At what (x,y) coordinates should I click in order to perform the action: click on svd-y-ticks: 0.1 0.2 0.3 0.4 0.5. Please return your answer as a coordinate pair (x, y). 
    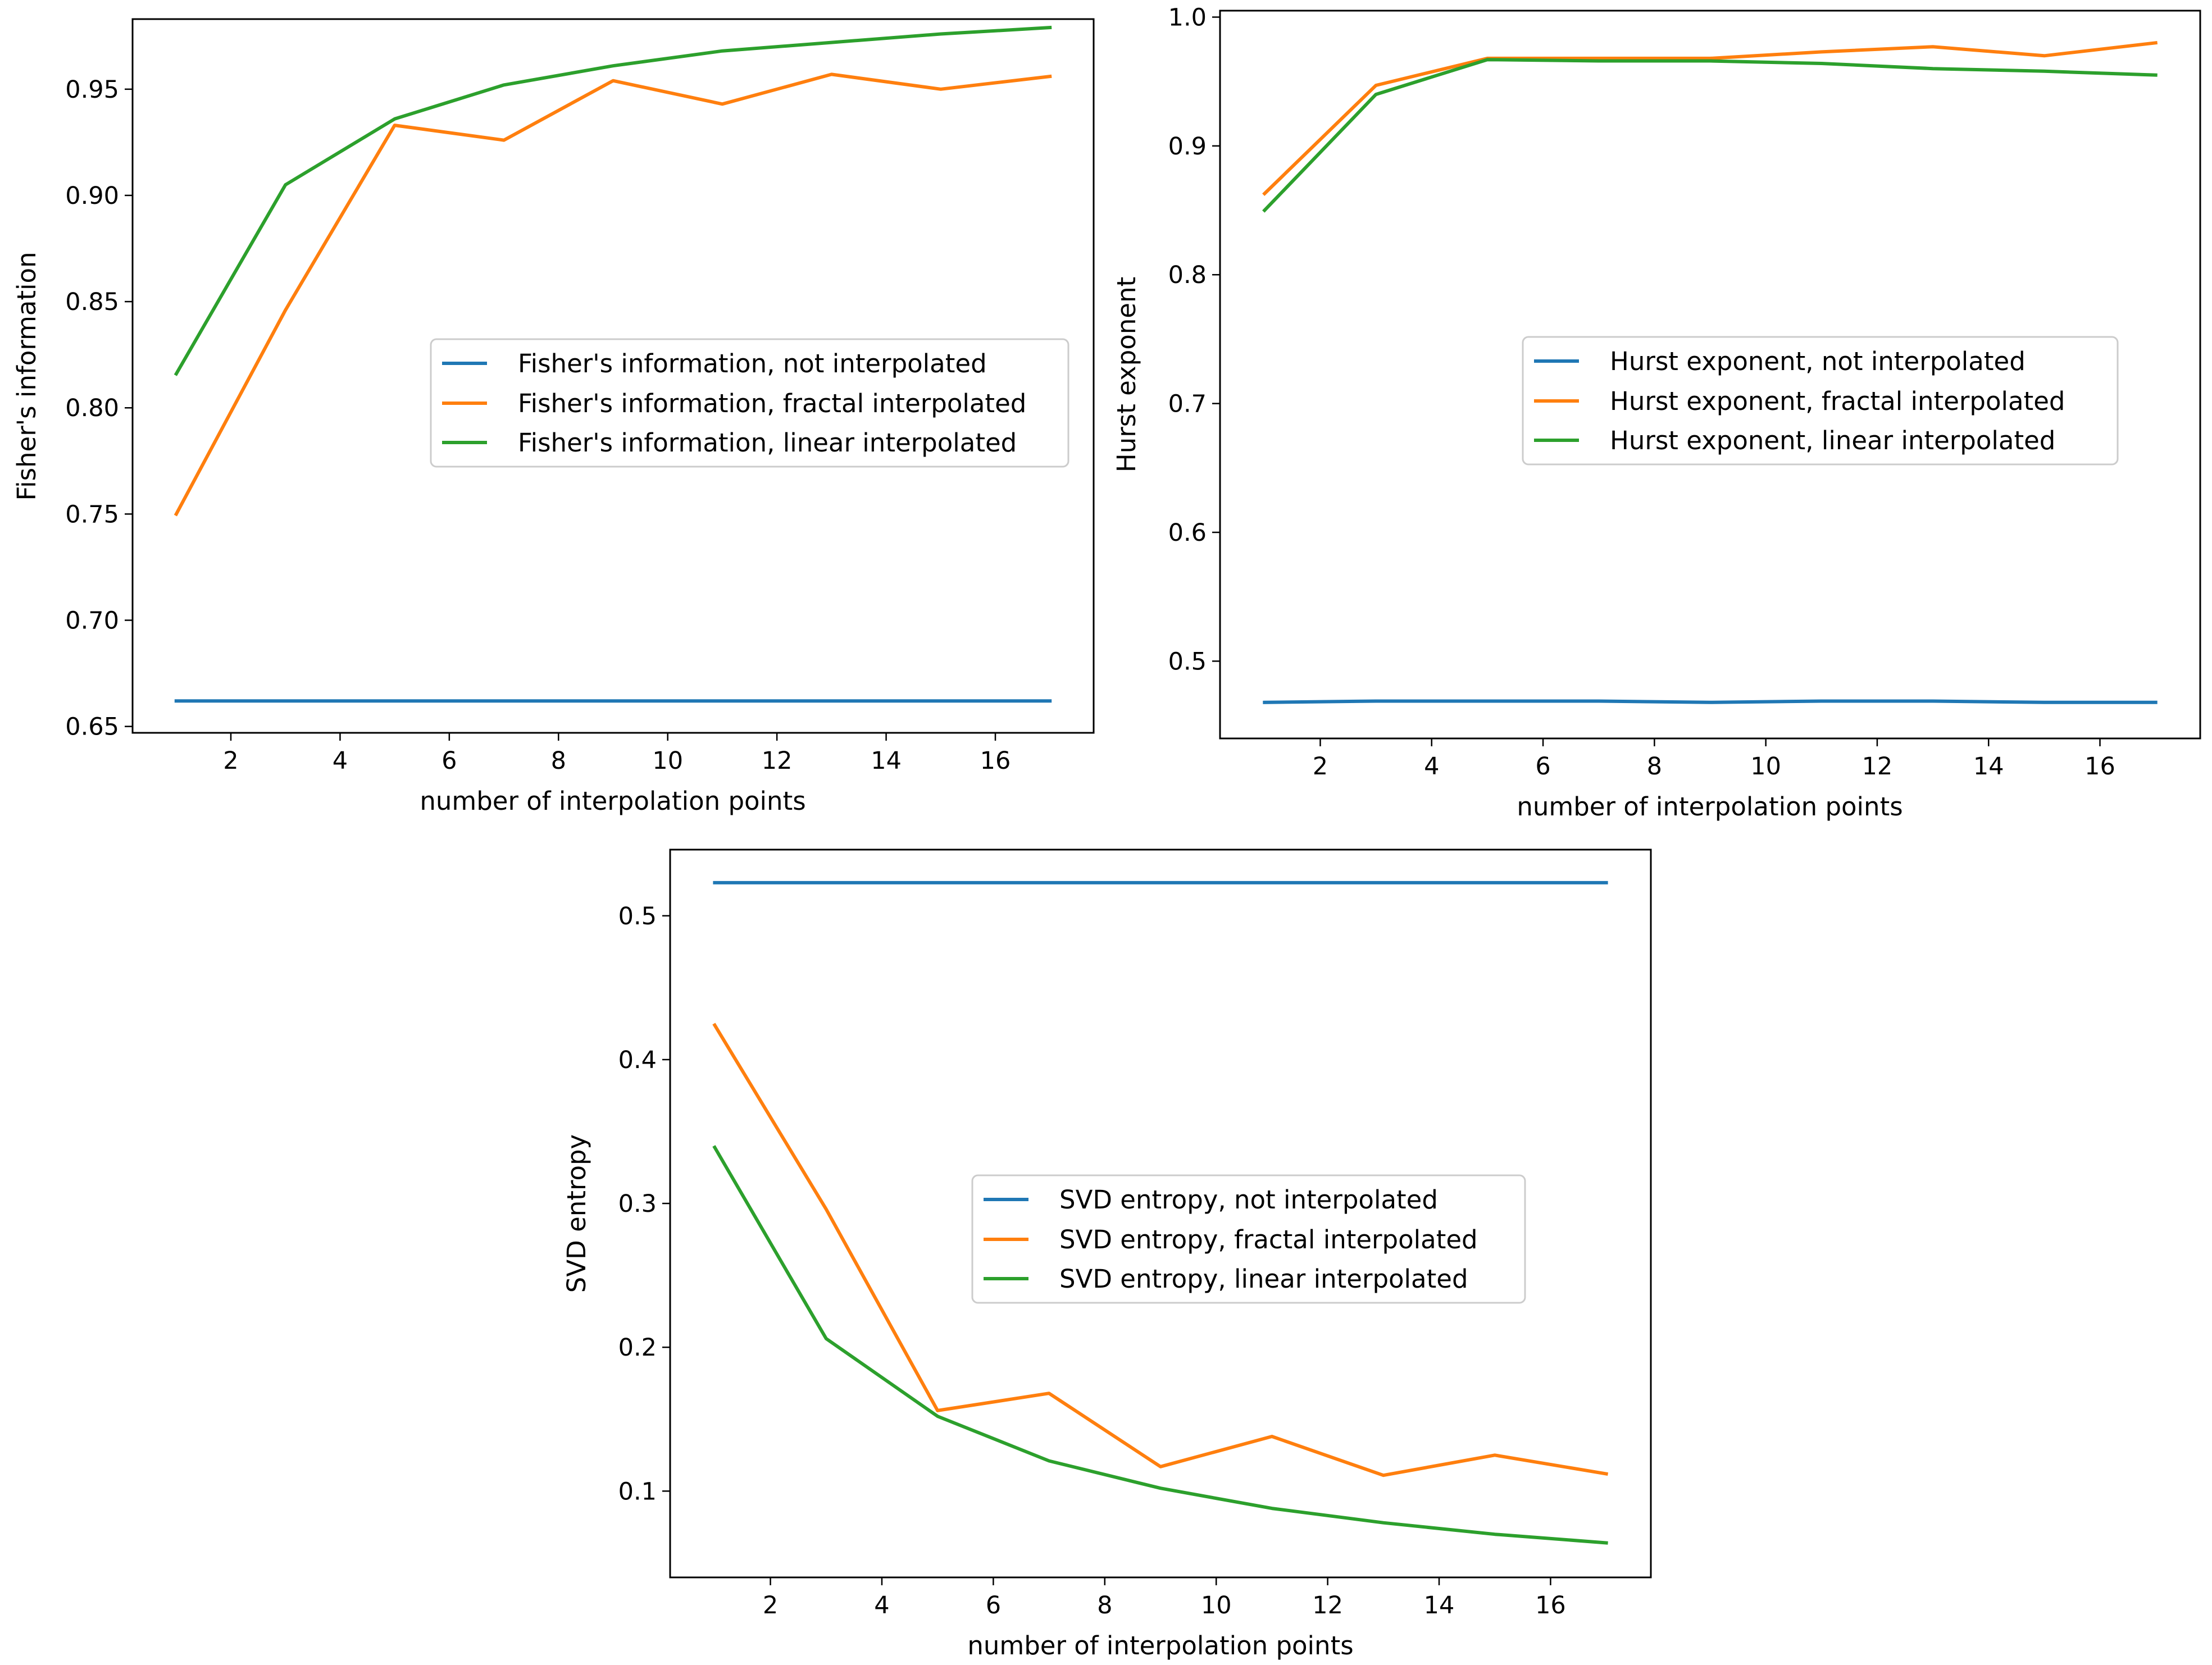
    Looking at the image, I should click on (644, 1204).